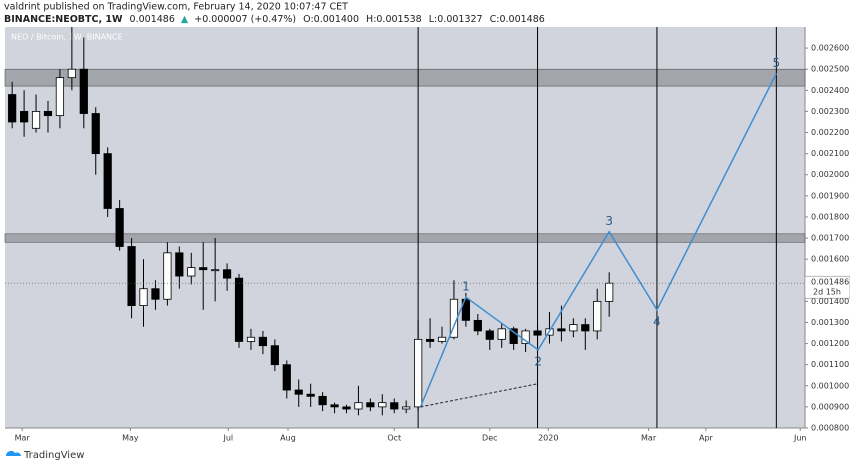  Describe the element at coordinates (830, 153) in the screenshot. I see `y-tick-label: 0.002100` at that location.